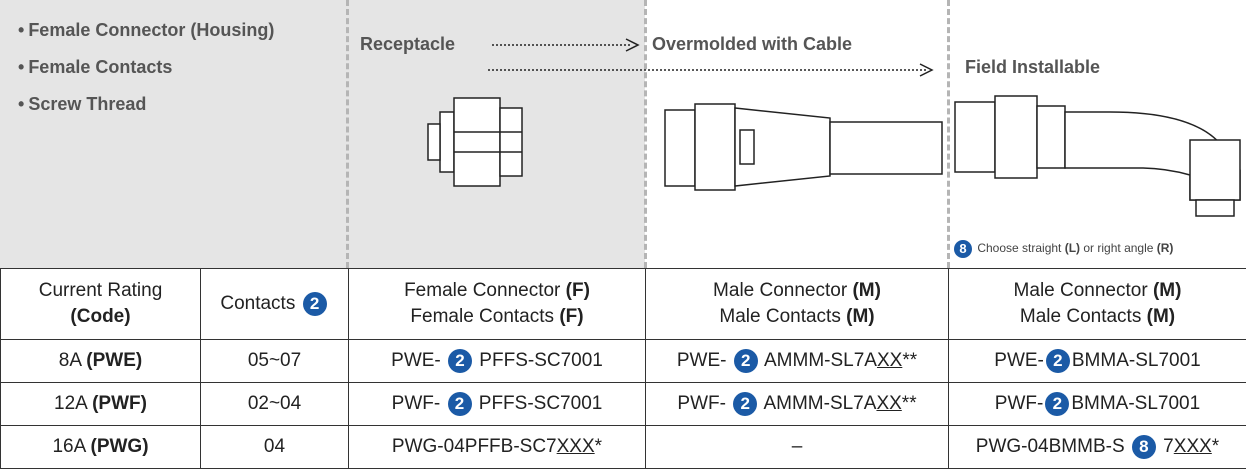 The width and height of the screenshot is (1246, 471). I want to click on cell-line: PWF- 2 AMMM-SL7AXX**, so click(797, 404).